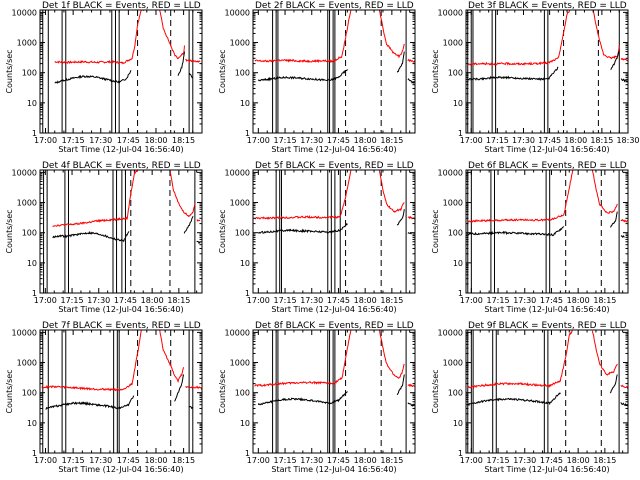 The height and width of the screenshot is (480, 640). What do you see at coordinates (334, 166) in the screenshot?
I see `panel-title: Det 5f BLACK = Events, RED = LLD` at bounding box center [334, 166].